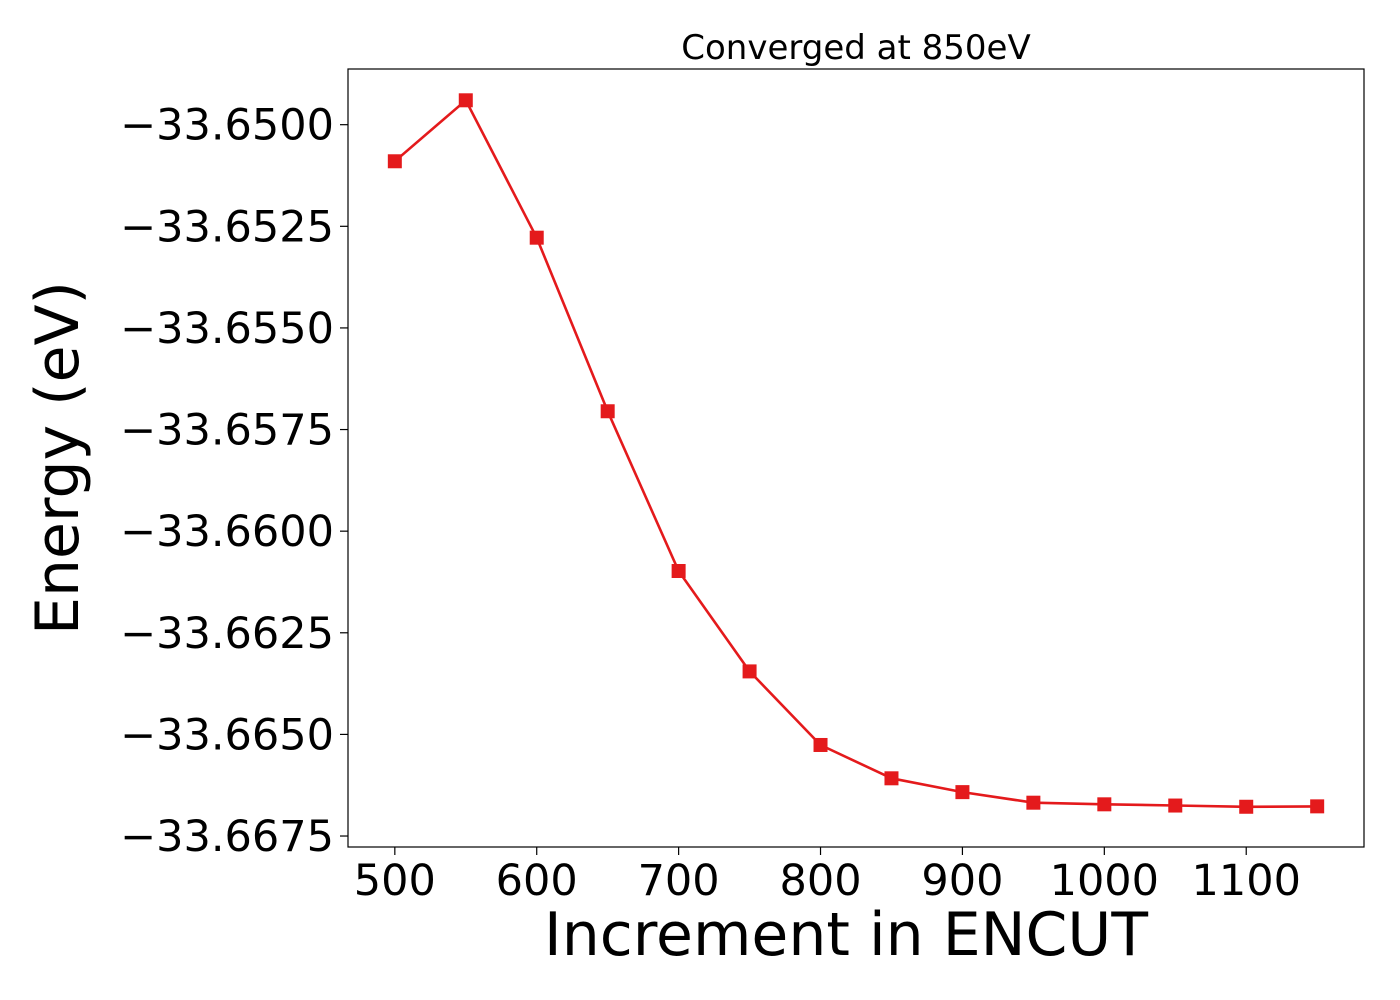 The image size is (1400, 1000). I want to click on x-tick-label: 800, so click(820, 881).